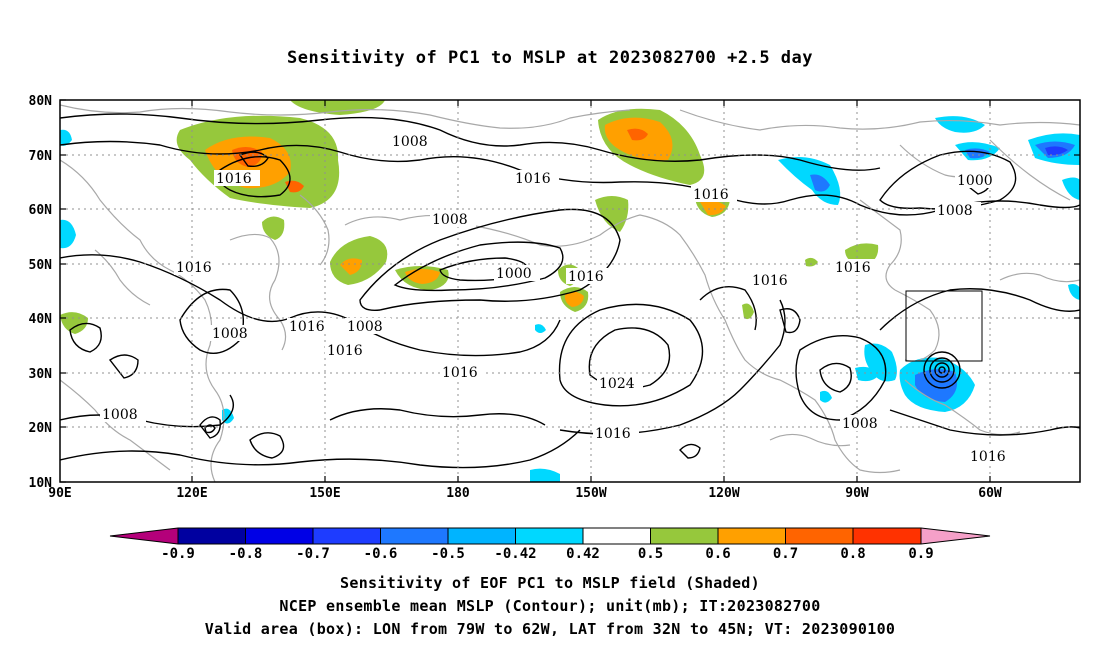  Describe the element at coordinates (144, 536) in the screenshot. I see `colorbar-arrow-left` at that location.